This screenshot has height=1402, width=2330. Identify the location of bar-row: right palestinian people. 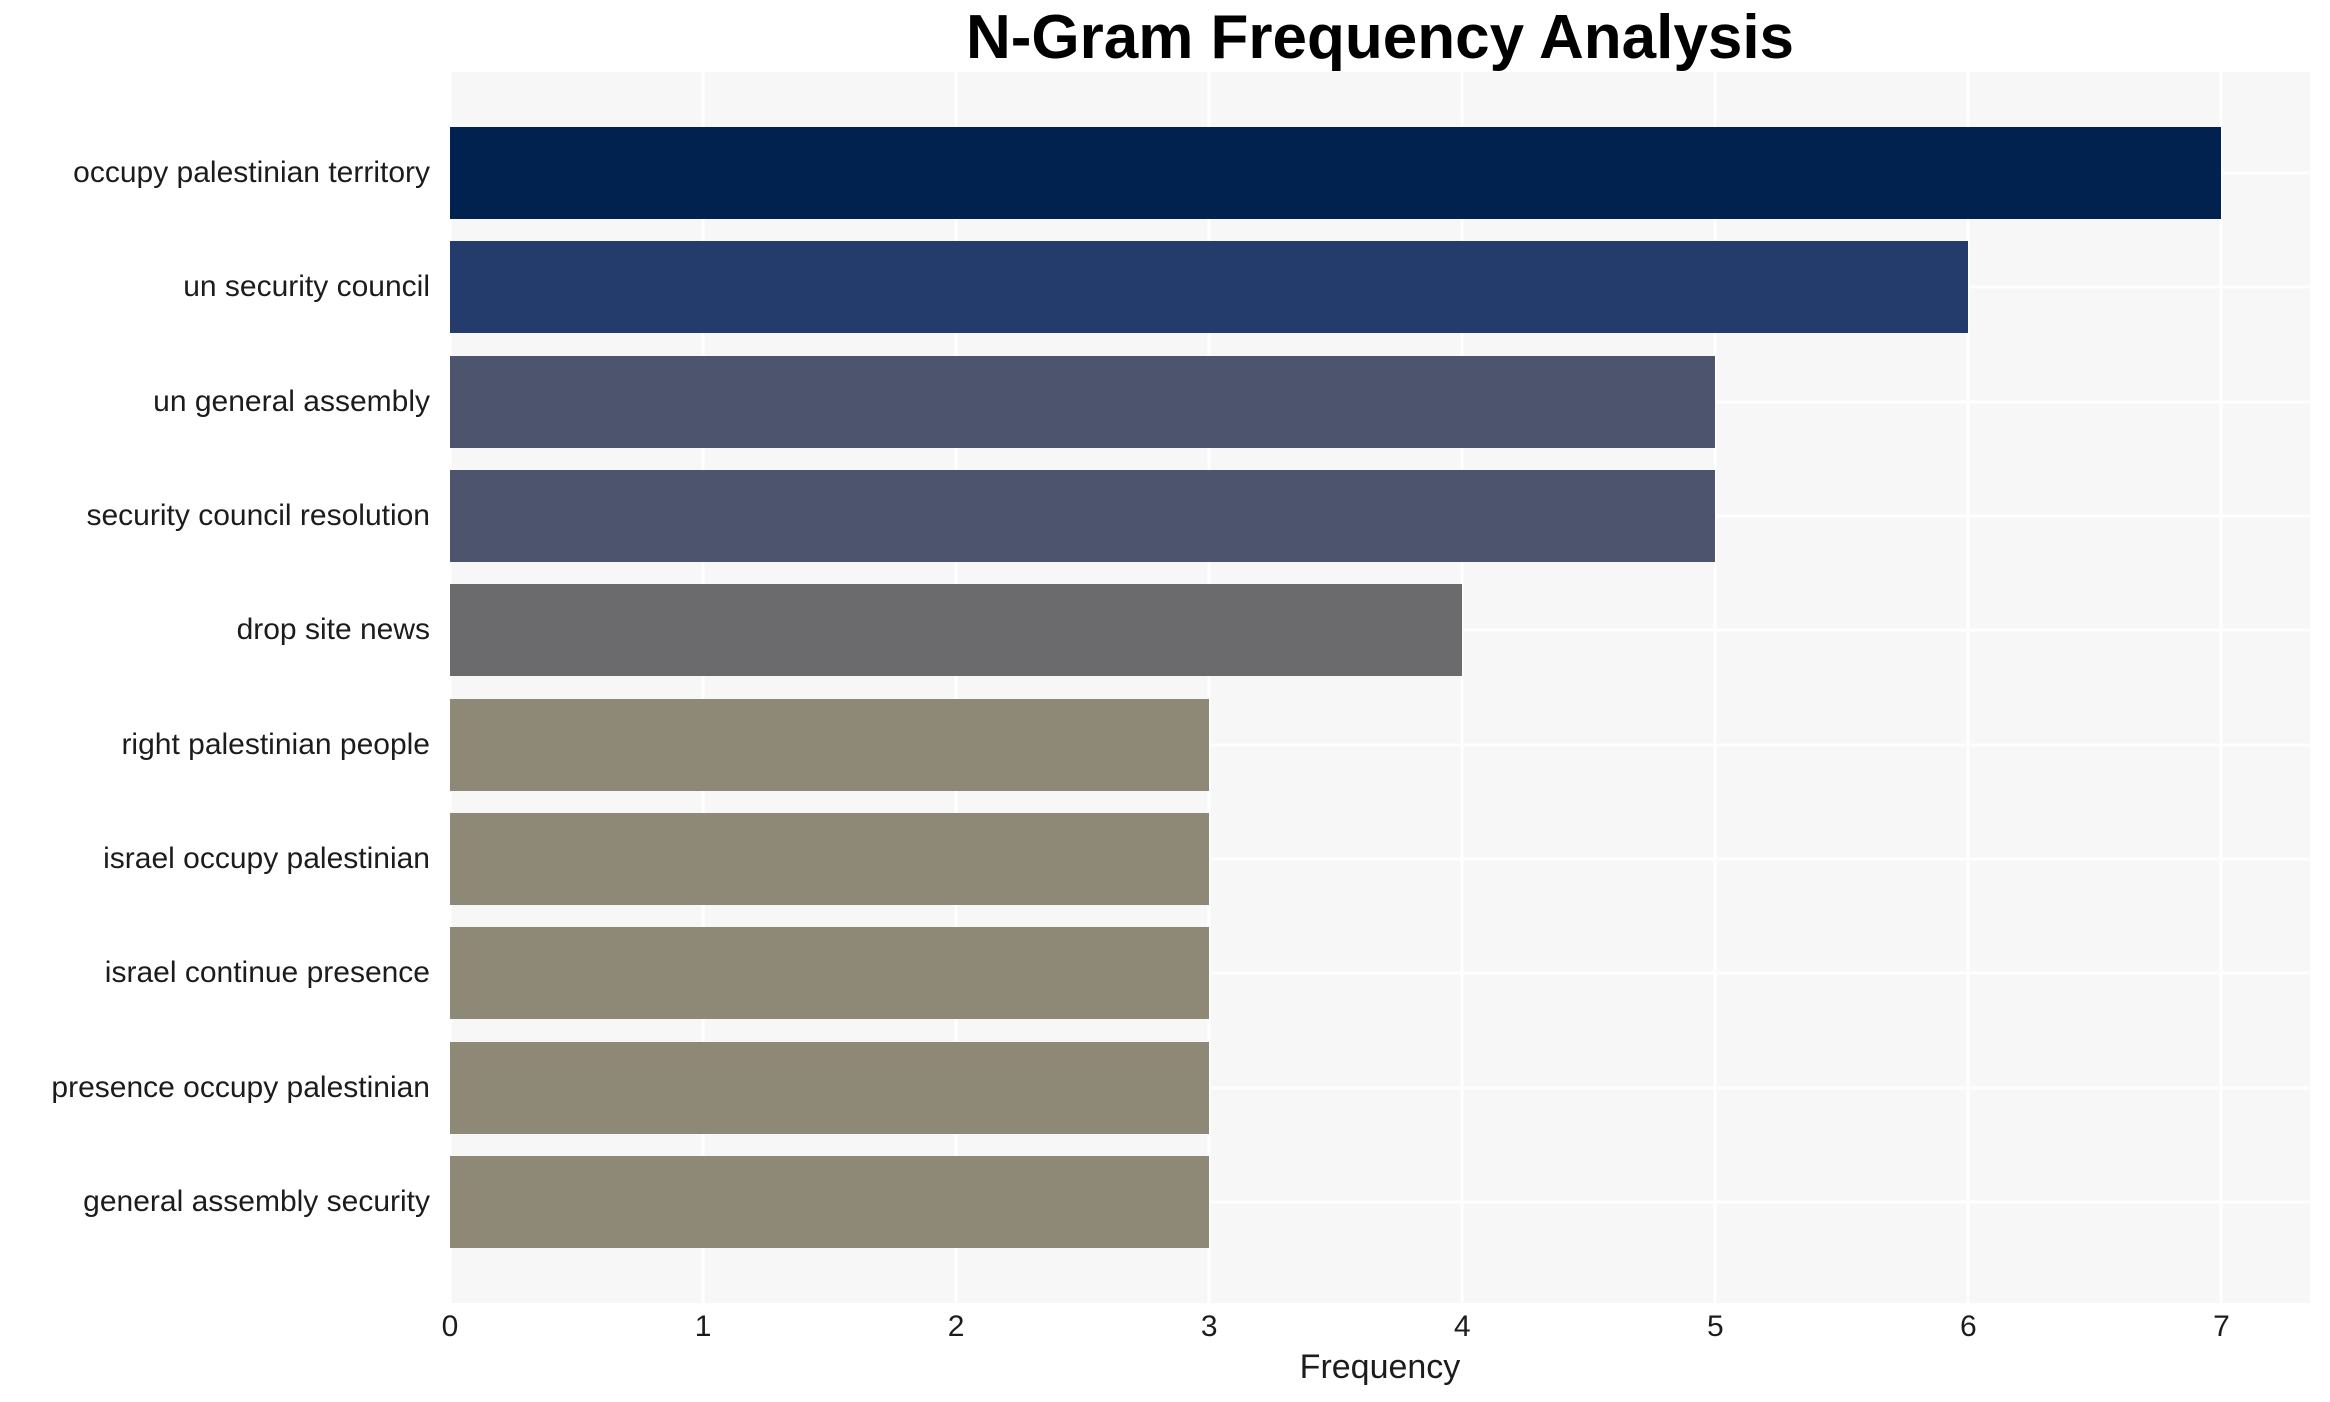
(1155, 744).